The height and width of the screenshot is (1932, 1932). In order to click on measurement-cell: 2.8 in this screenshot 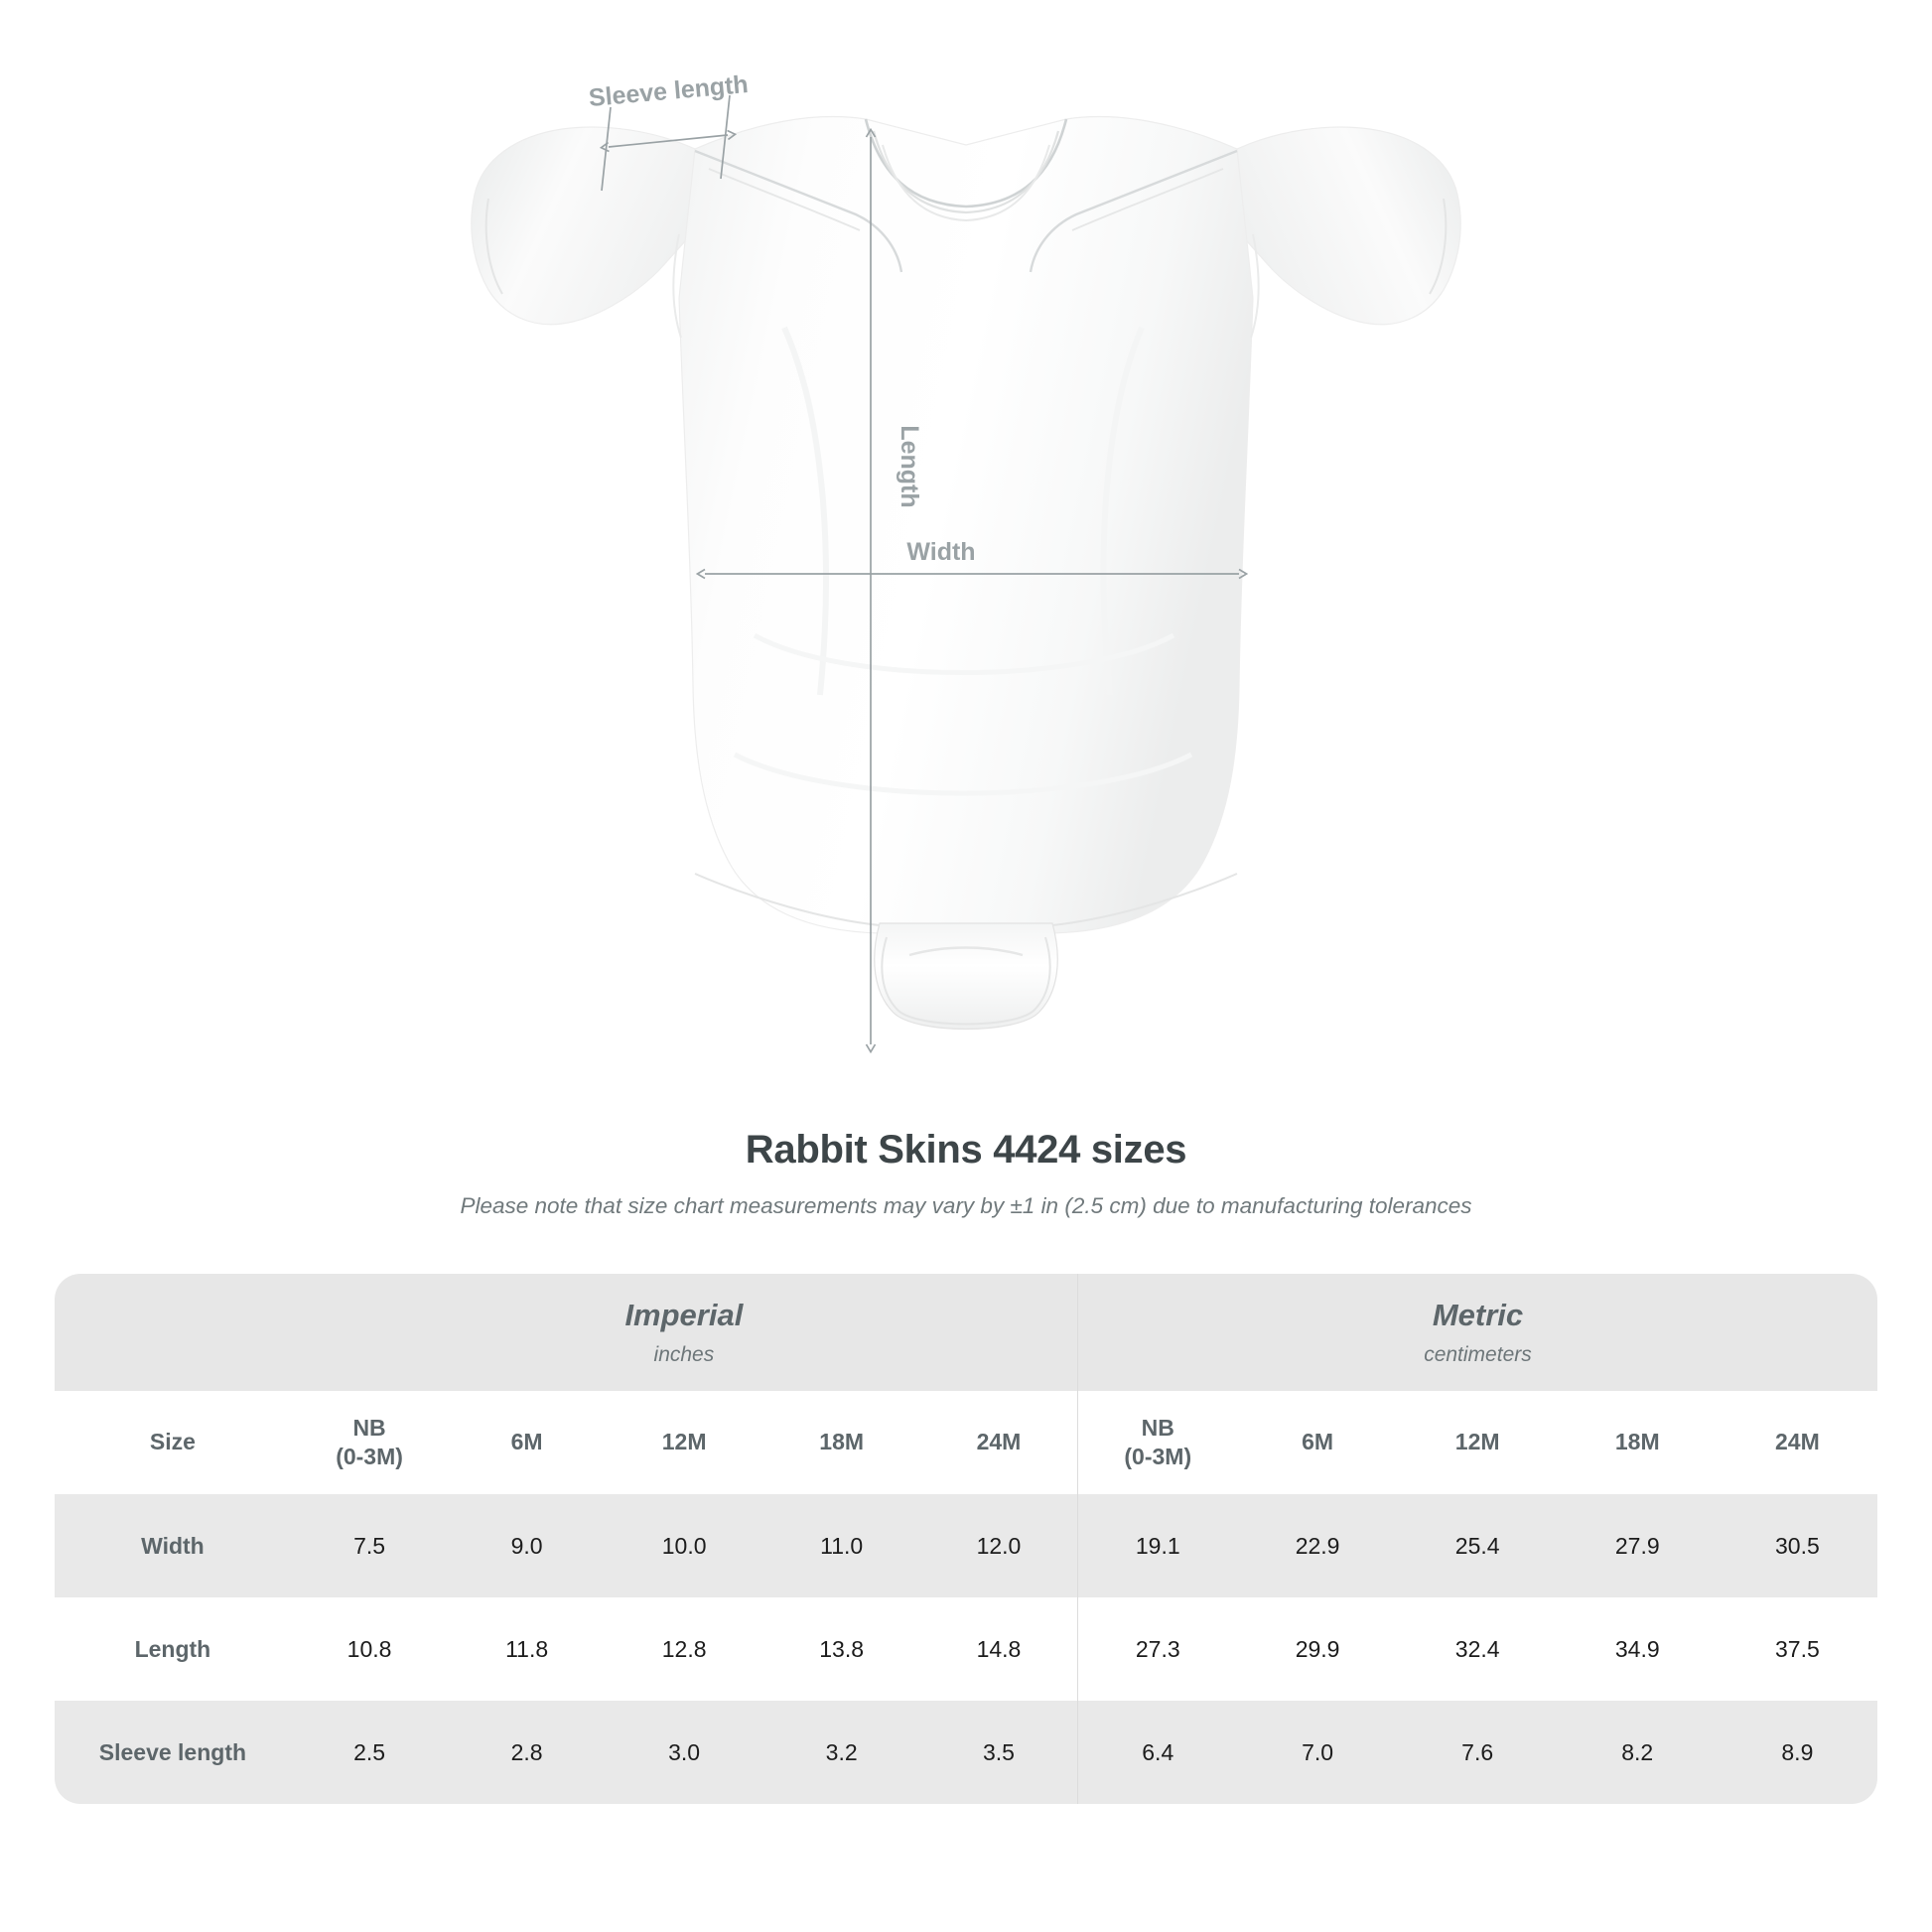, I will do `click(527, 1753)`.